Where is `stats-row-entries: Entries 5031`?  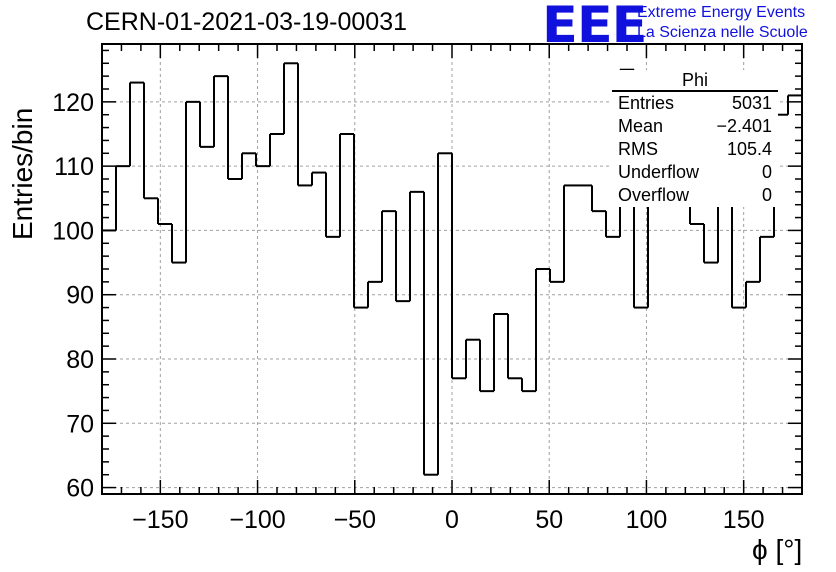 stats-row-entries: Entries 5031 is located at coordinates (695, 103).